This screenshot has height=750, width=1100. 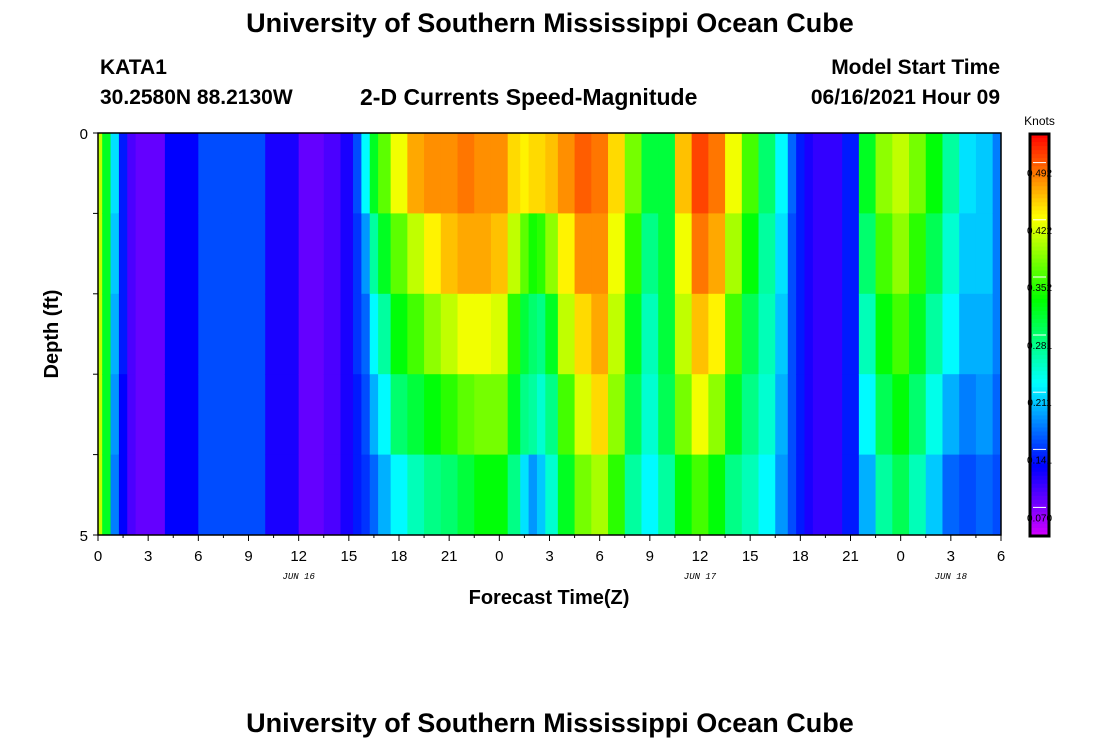 I want to click on x-tick-label: 9, so click(x=650, y=556).